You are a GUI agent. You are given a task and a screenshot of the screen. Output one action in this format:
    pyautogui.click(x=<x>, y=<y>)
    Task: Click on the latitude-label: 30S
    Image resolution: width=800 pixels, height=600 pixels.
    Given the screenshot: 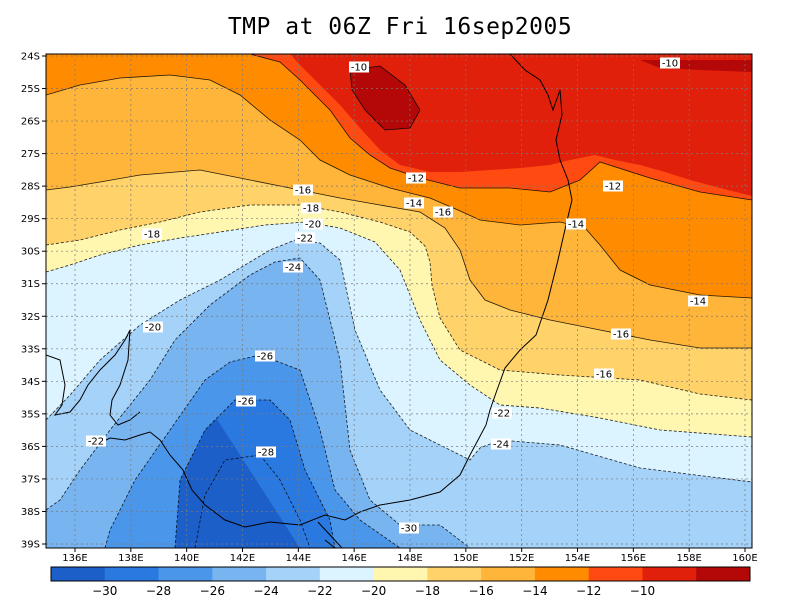 What is the action you would take?
    pyautogui.click(x=30, y=252)
    